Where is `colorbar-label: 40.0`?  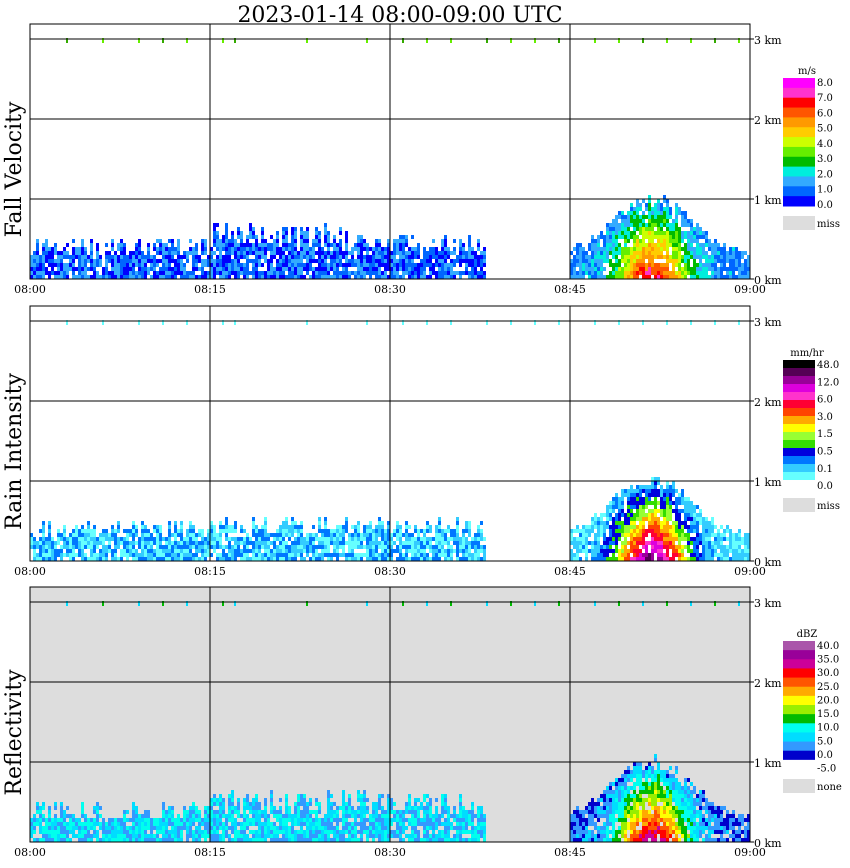 colorbar-label: 40.0 is located at coordinates (828, 646).